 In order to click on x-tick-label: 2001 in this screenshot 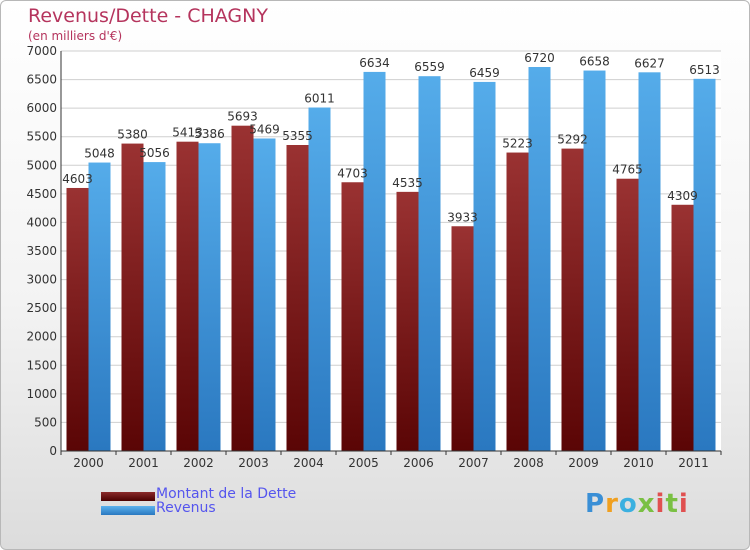, I will do `click(143, 463)`.